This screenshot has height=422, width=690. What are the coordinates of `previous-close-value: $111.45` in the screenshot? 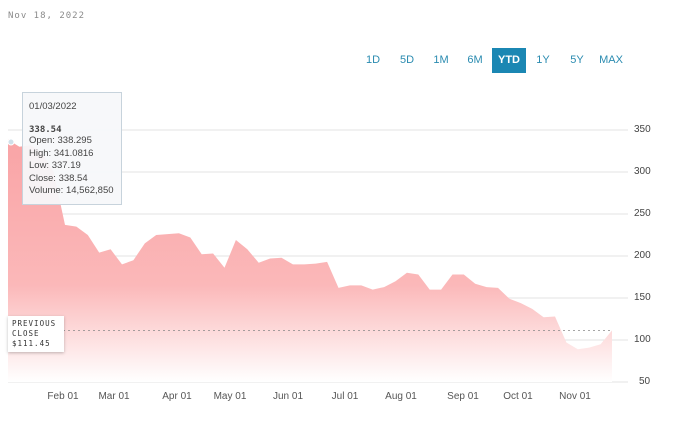 It's located at (31, 343).